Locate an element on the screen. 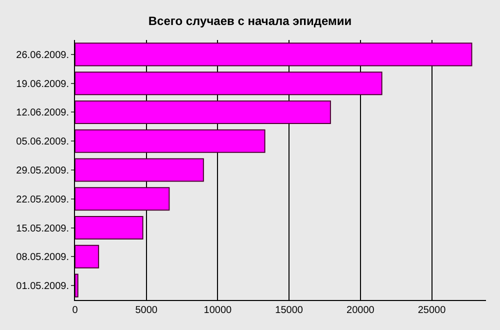 This screenshot has height=330, width=500. y-tick-label: 26.06.2009. is located at coordinates (42, 55).